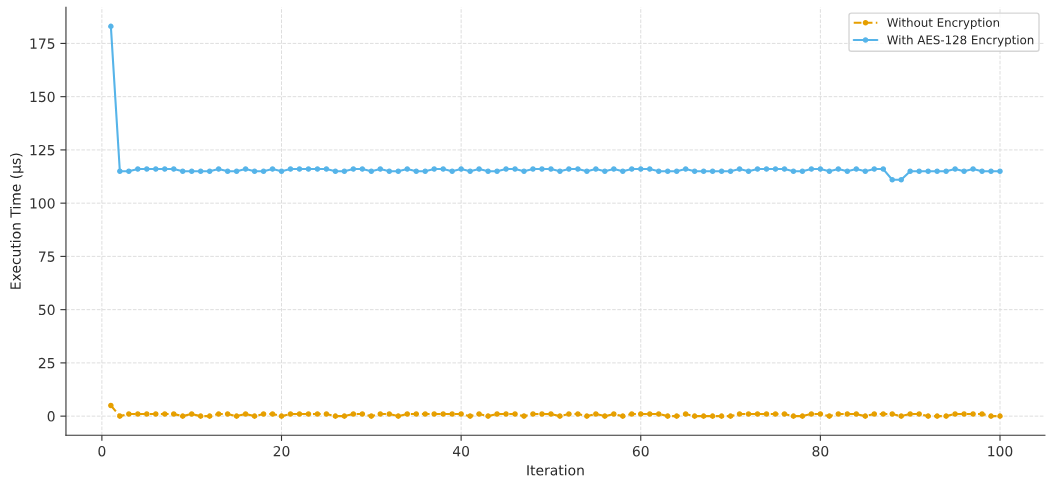  What do you see at coordinates (46, 363) in the screenshot?
I see `y-tick-label: 25` at bounding box center [46, 363].